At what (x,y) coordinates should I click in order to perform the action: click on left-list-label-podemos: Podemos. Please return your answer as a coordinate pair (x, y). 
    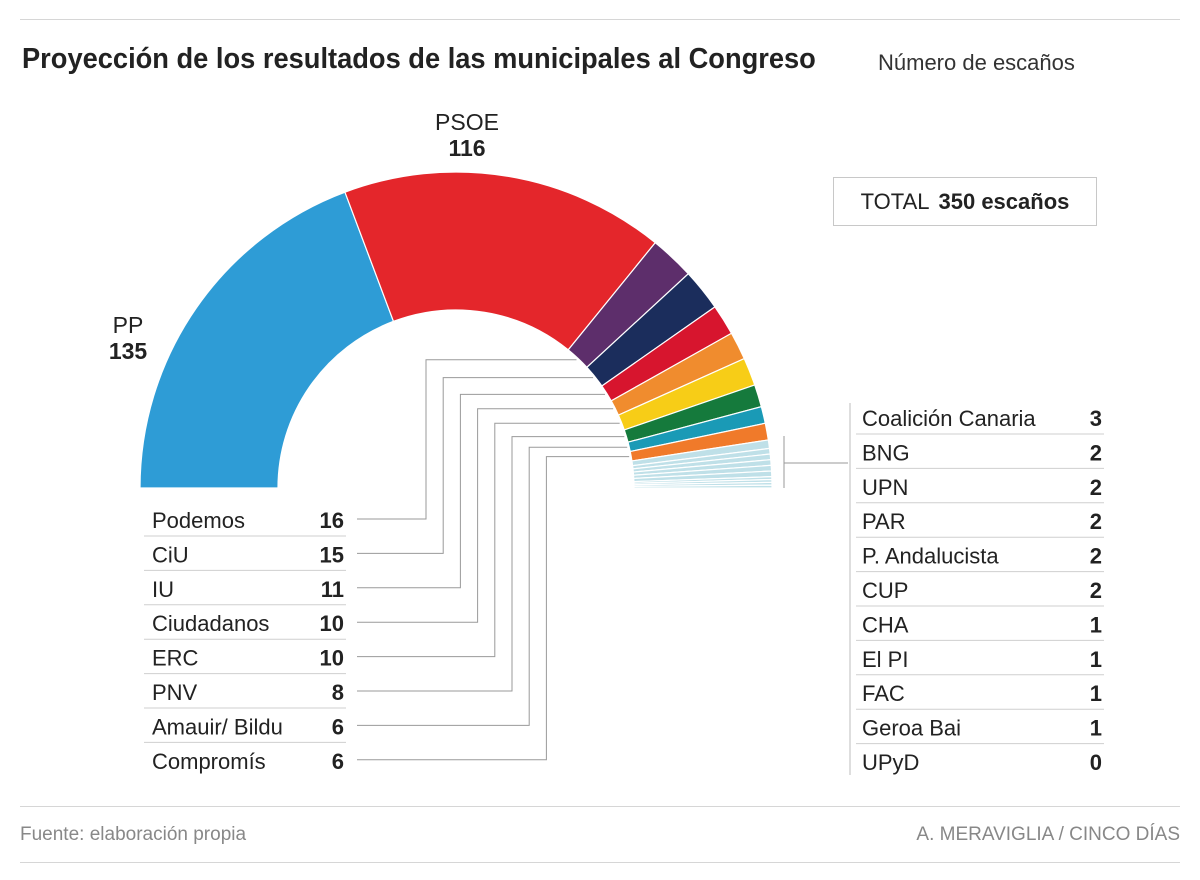
    Looking at the image, I should click on (198, 520).